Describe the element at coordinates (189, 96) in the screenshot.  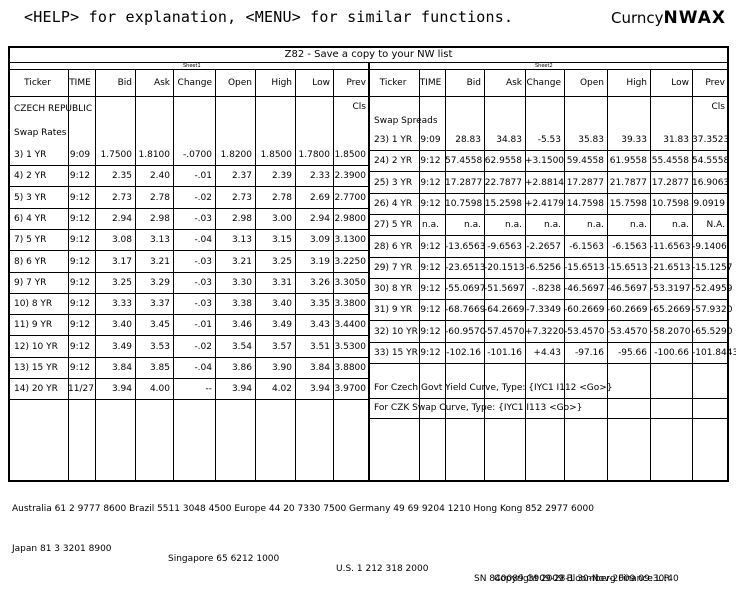
I see `s1-header-bottom-rule` at that location.